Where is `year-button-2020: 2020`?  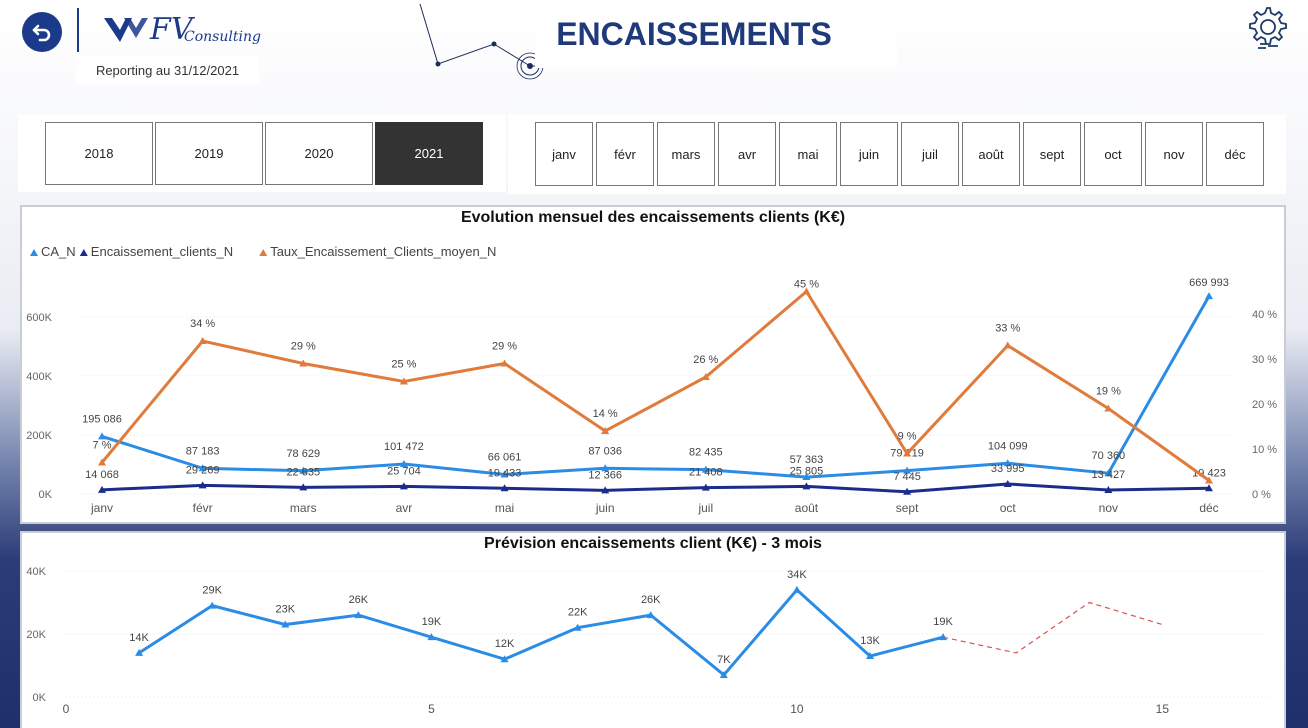 year-button-2020: 2020 is located at coordinates (319, 153).